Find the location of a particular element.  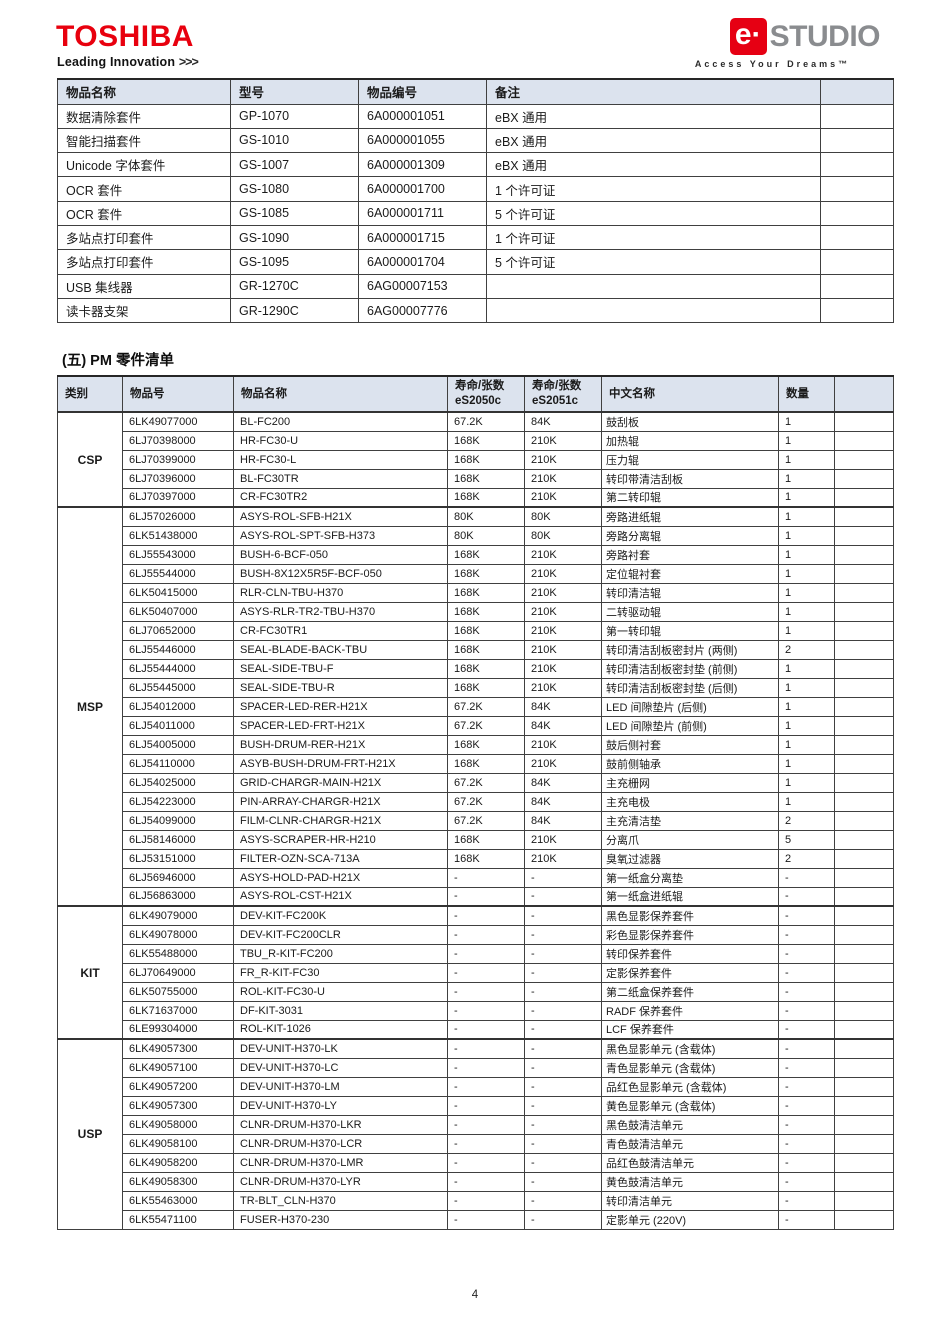

chevrons-icon: >>> is located at coordinates (188, 62).